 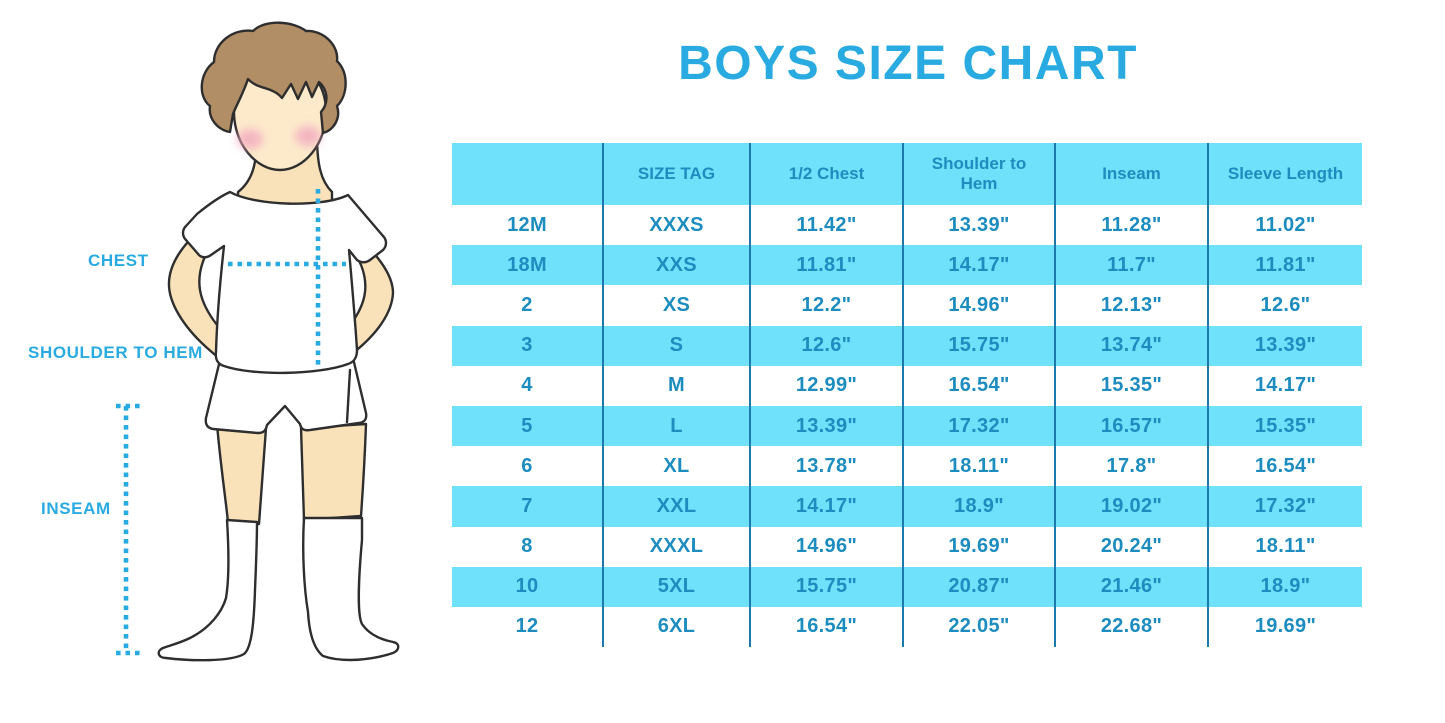 I want to click on table-row: 2 XS 12.2" 14.96" 12.13" 12.6", so click(x=907, y=305).